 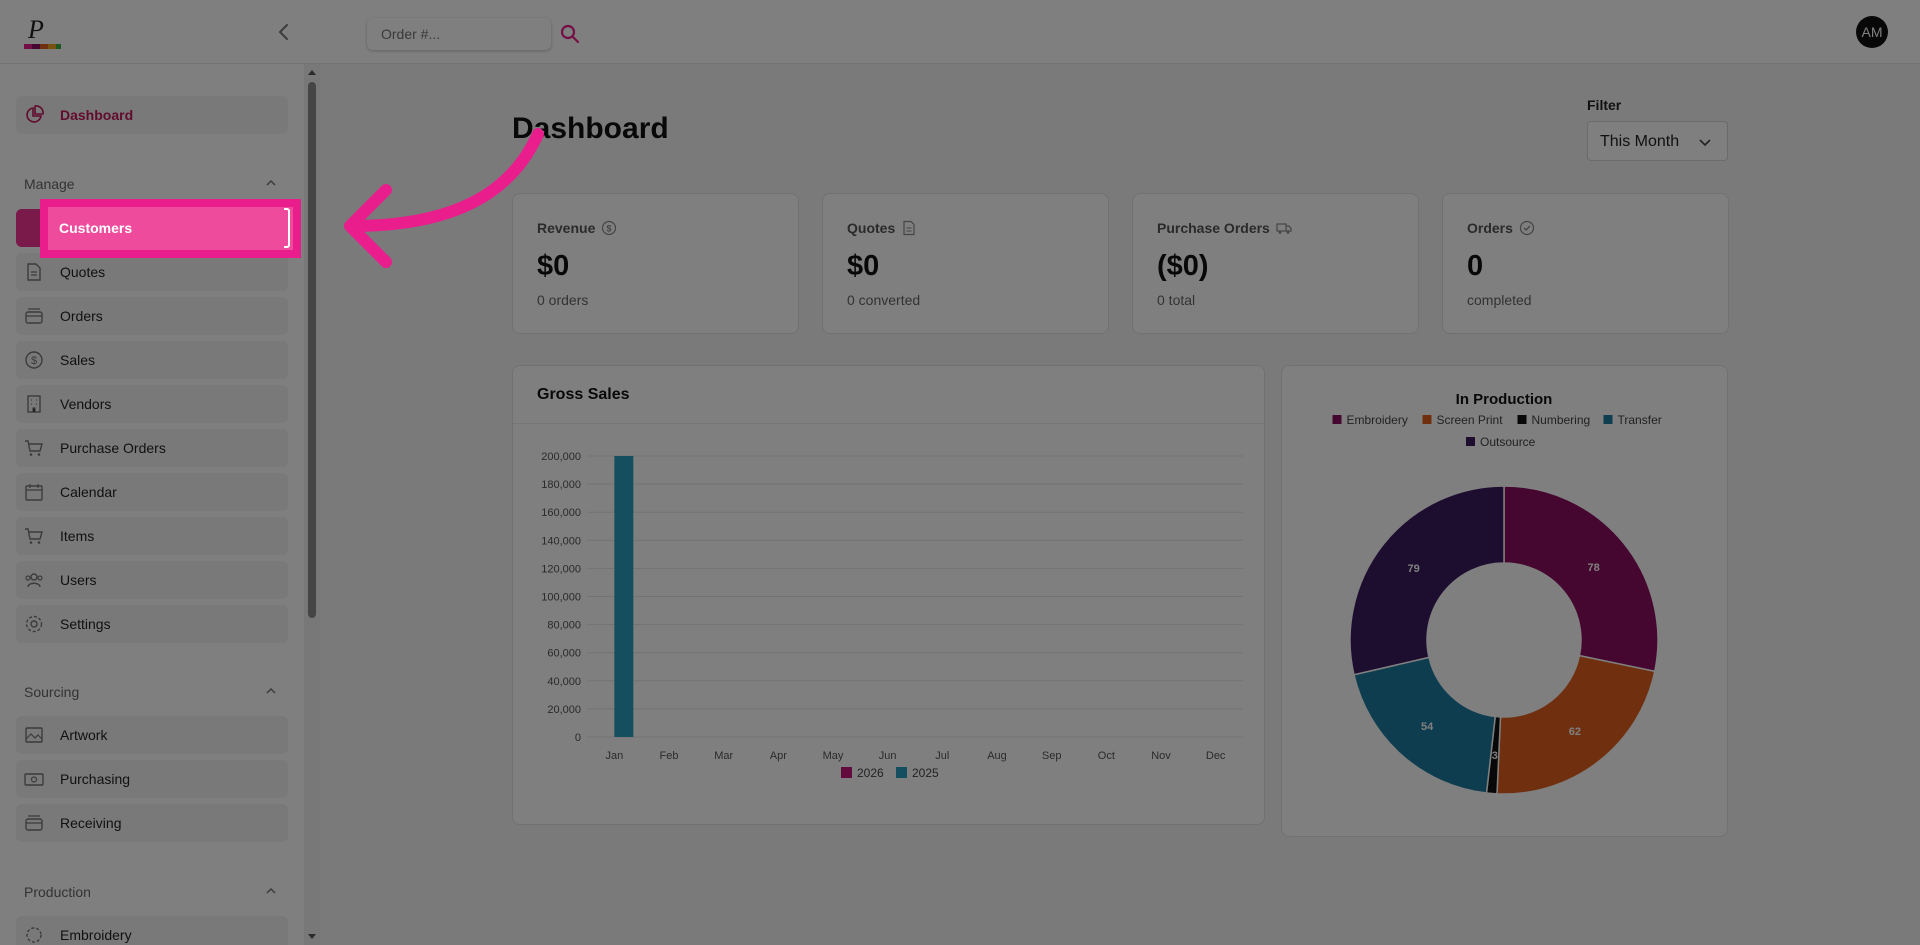 I want to click on customers-highlight-frame, so click(x=170, y=228).